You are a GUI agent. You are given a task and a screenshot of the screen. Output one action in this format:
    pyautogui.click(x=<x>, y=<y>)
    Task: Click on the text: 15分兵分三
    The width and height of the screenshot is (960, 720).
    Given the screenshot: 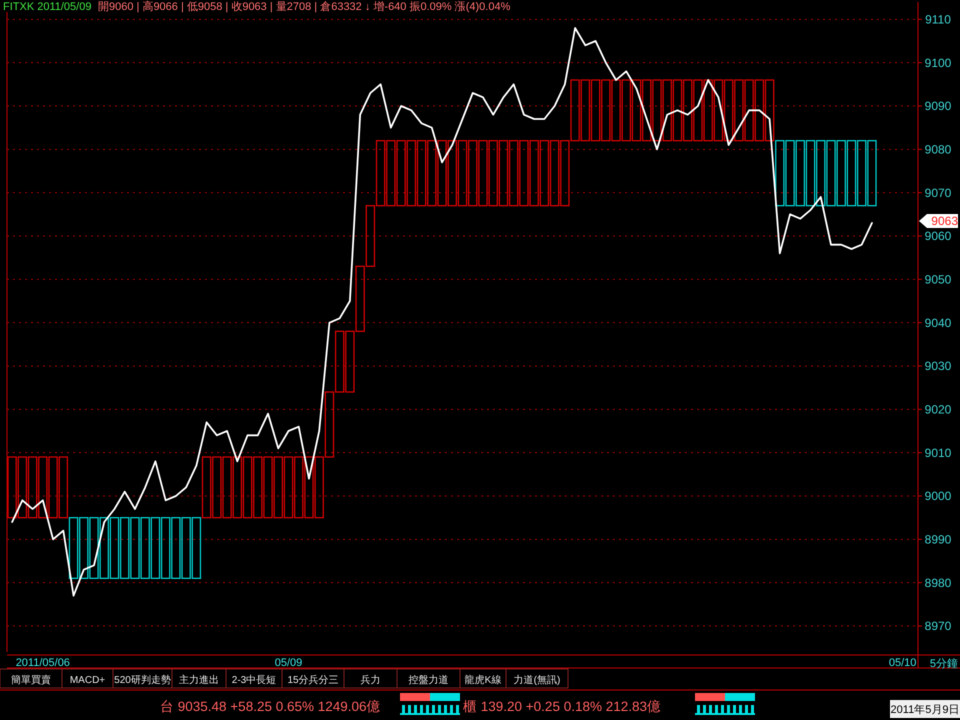 What is the action you would take?
    pyautogui.click(x=313, y=680)
    